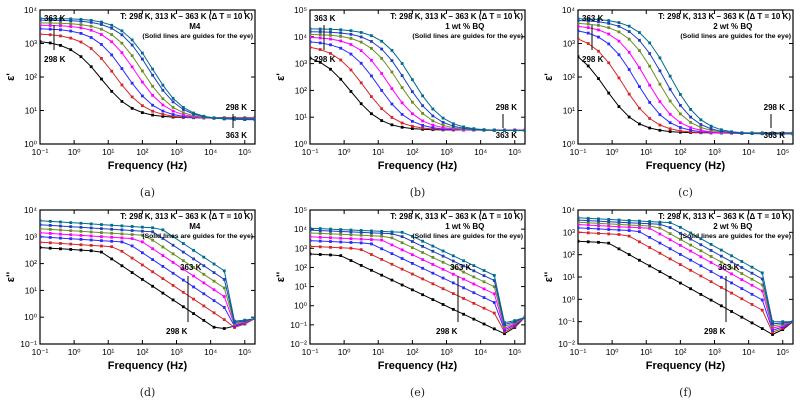 The height and width of the screenshot is (400, 800). What do you see at coordinates (40, 352) in the screenshot?
I see `x-tick-label: 10⁻¹` at bounding box center [40, 352].